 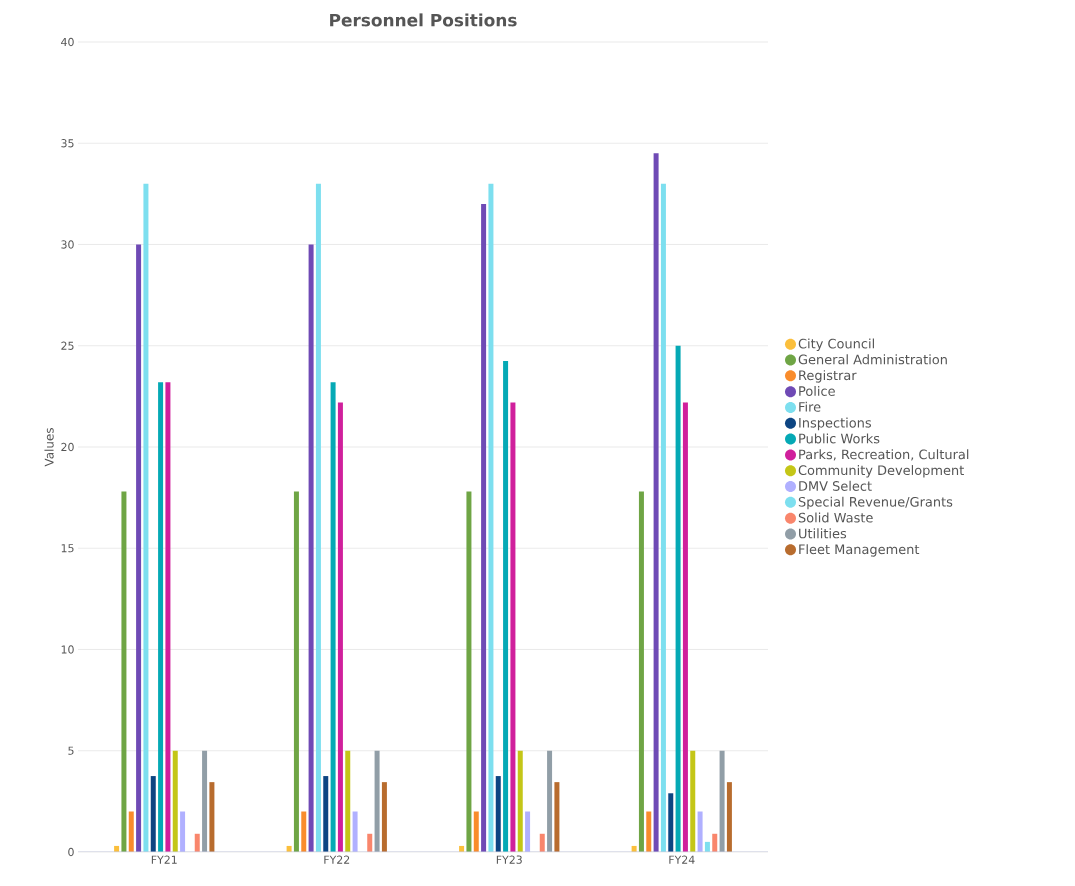 I want to click on legend-label: Utilities, so click(x=823, y=533).